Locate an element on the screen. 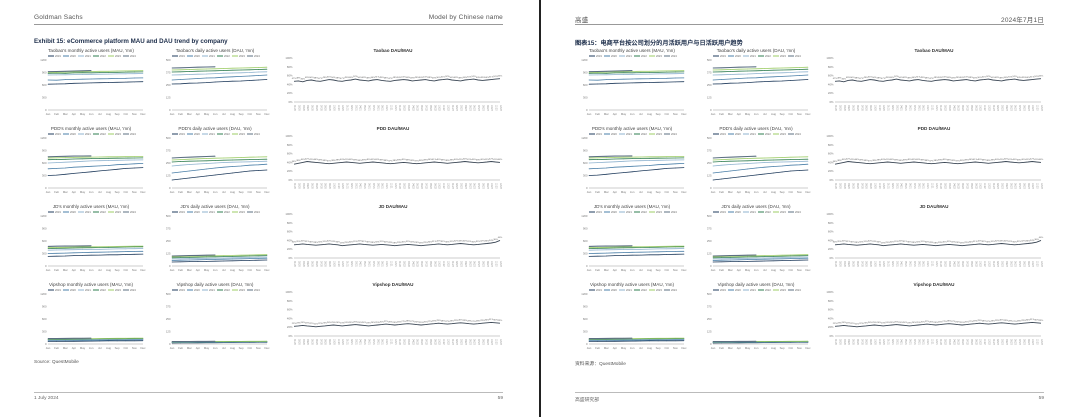 Image resolution: width=1080 pixels, height=417 pixels. x-tick-label: Mar is located at coordinates (189, 270).